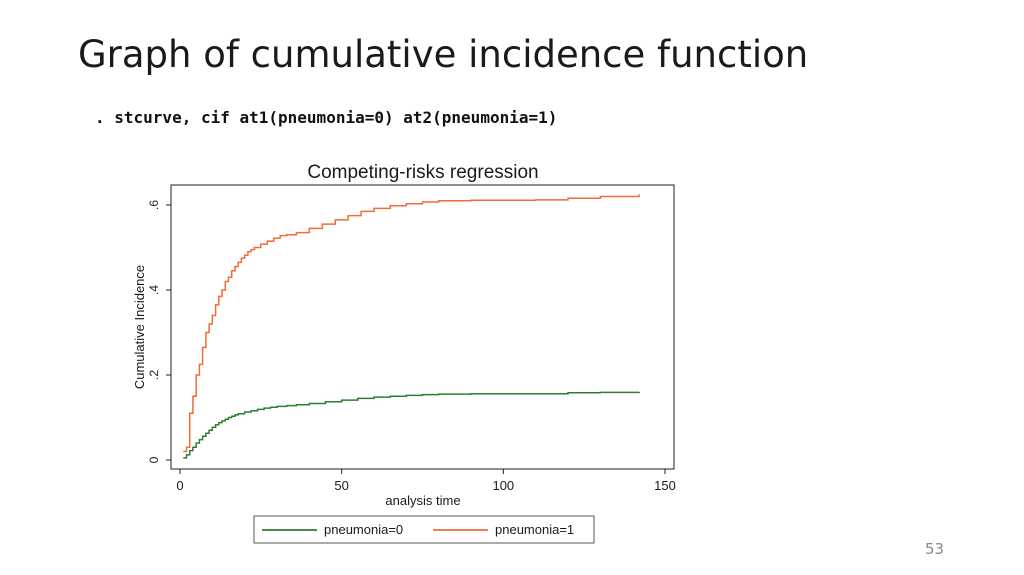  Describe the element at coordinates (426, 481) in the screenshot. I see `x-axis: 0 50 100 150` at that location.